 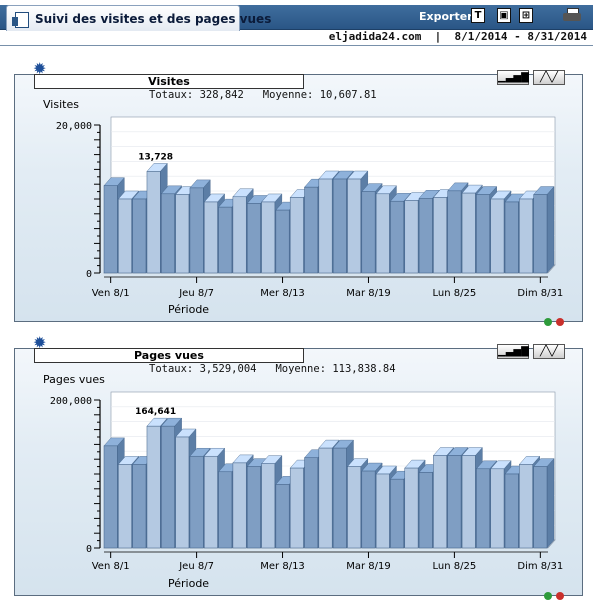 I want to click on visites-xtick-label: Mar 8/19, so click(x=368, y=293).